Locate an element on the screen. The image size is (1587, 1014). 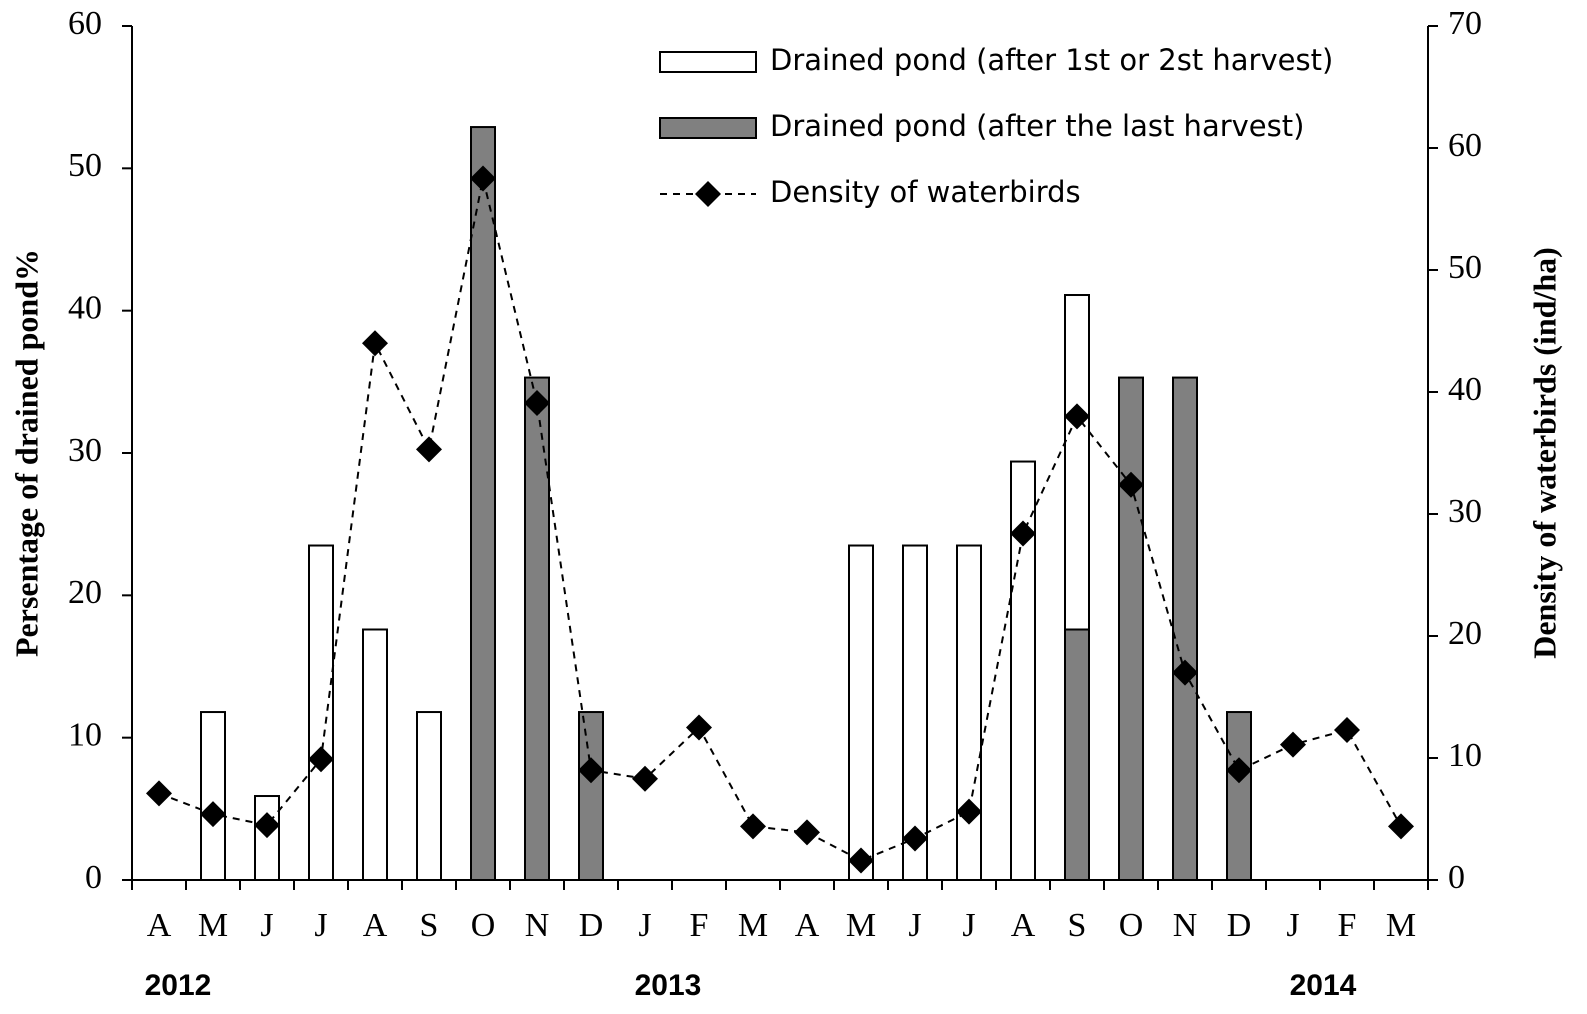
y2-tick-label: 0 is located at coordinates (1456, 877).